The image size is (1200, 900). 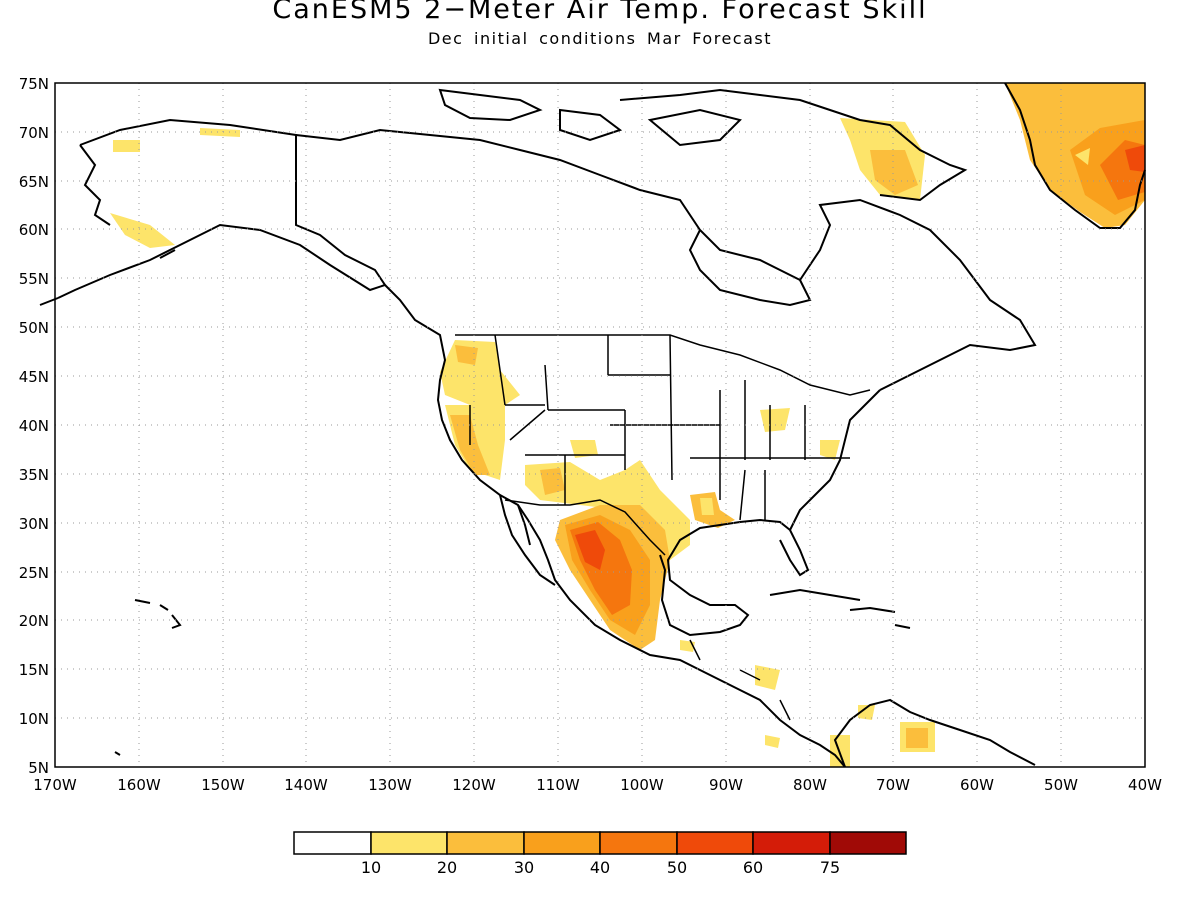 What do you see at coordinates (977, 785) in the screenshot?
I see `lon-label: 60W` at bounding box center [977, 785].